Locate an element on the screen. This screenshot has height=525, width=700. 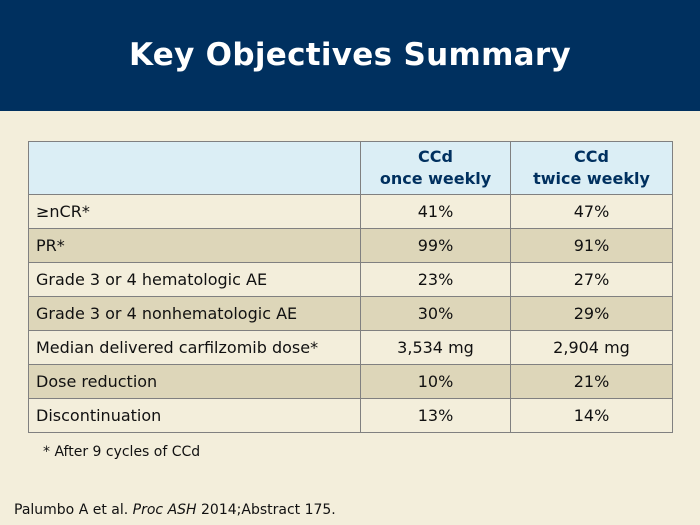
table-row: Dose reduction 10% 21% is located at coordinates (350, 381).